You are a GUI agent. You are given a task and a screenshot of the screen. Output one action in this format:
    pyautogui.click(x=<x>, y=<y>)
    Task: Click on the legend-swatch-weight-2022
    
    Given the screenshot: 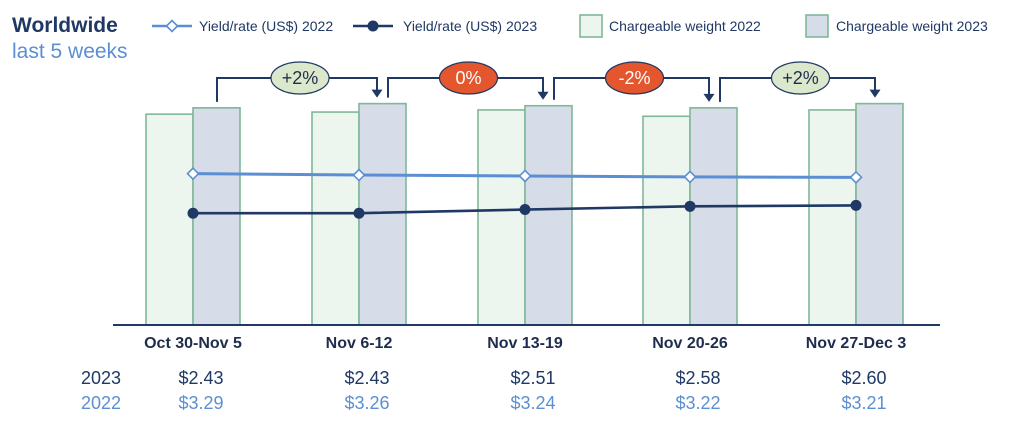 What is the action you would take?
    pyautogui.click(x=591, y=26)
    